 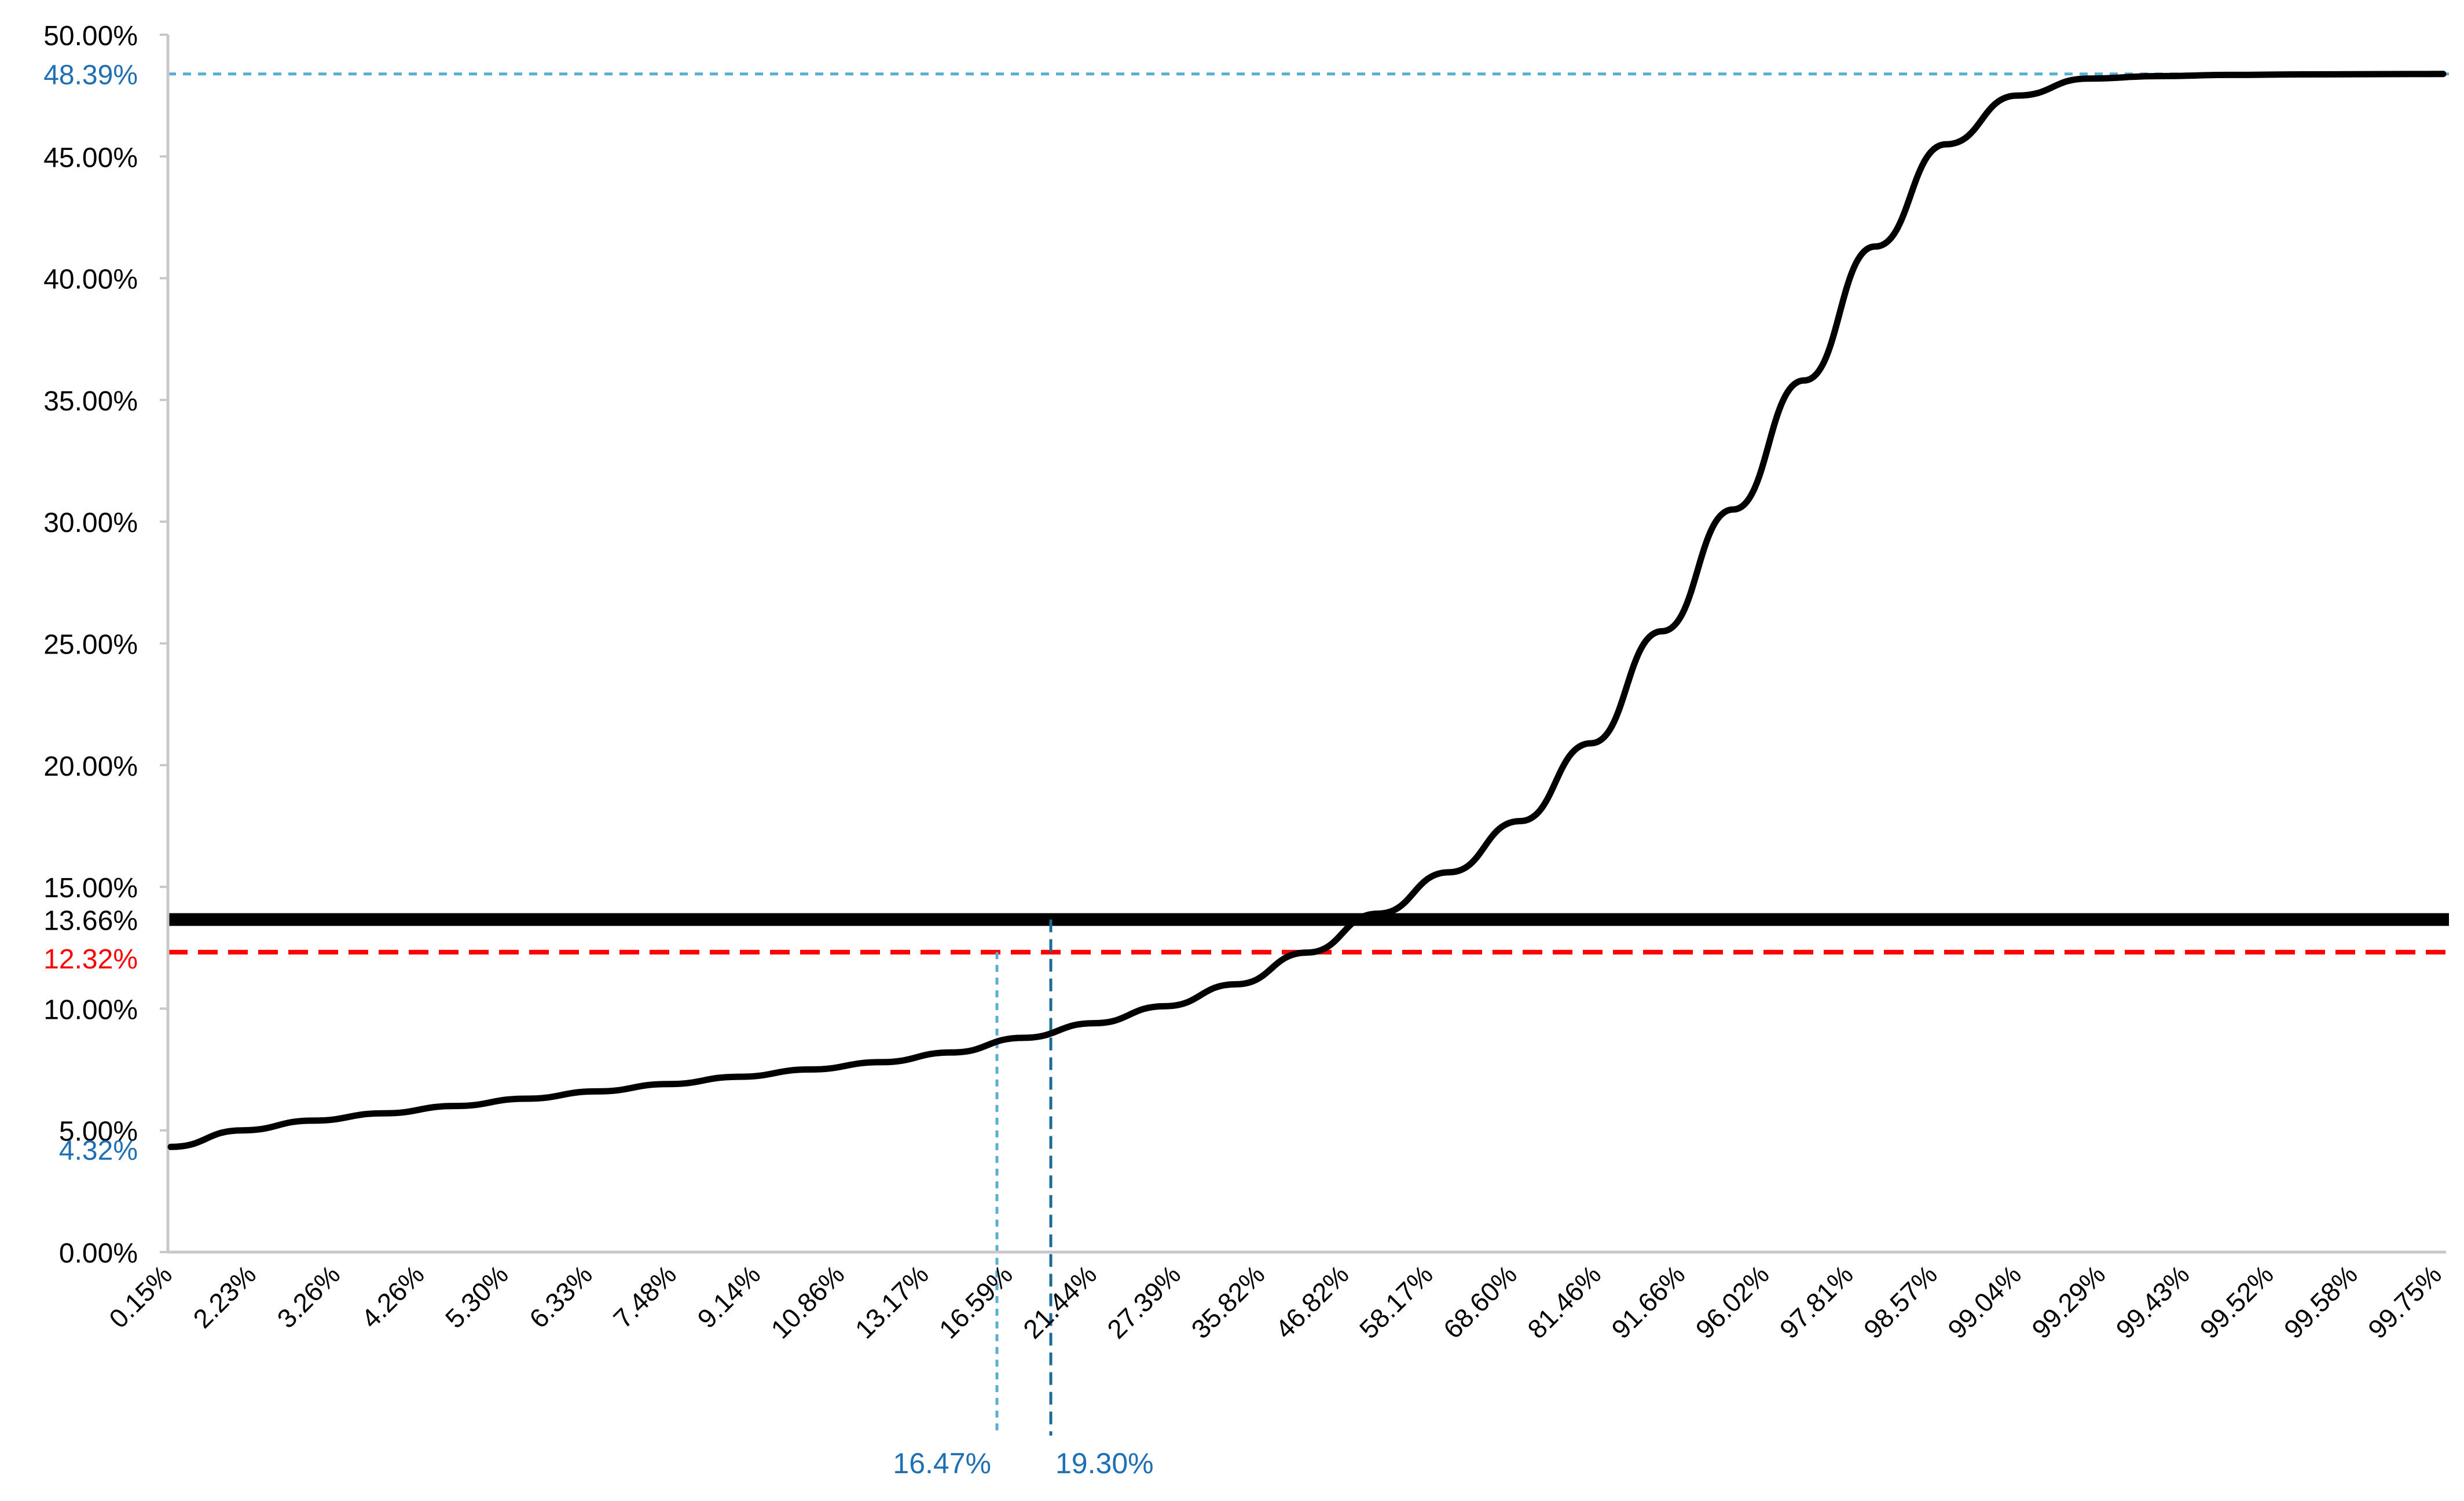 What do you see at coordinates (892, 1301) in the screenshot?
I see `x-tick-label: 13.17%` at bounding box center [892, 1301].